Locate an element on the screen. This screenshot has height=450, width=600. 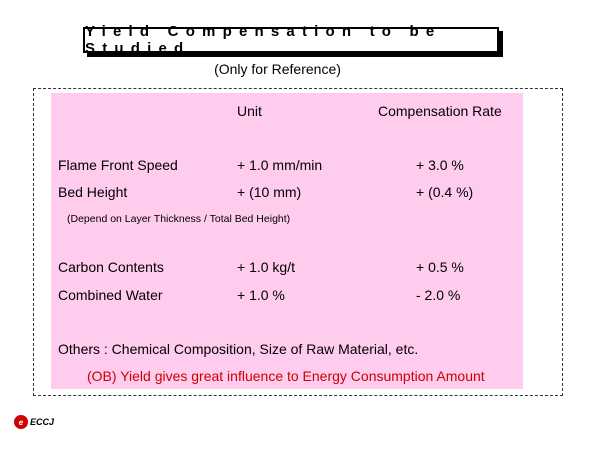
row-label: Bed Height is located at coordinates (93, 192).